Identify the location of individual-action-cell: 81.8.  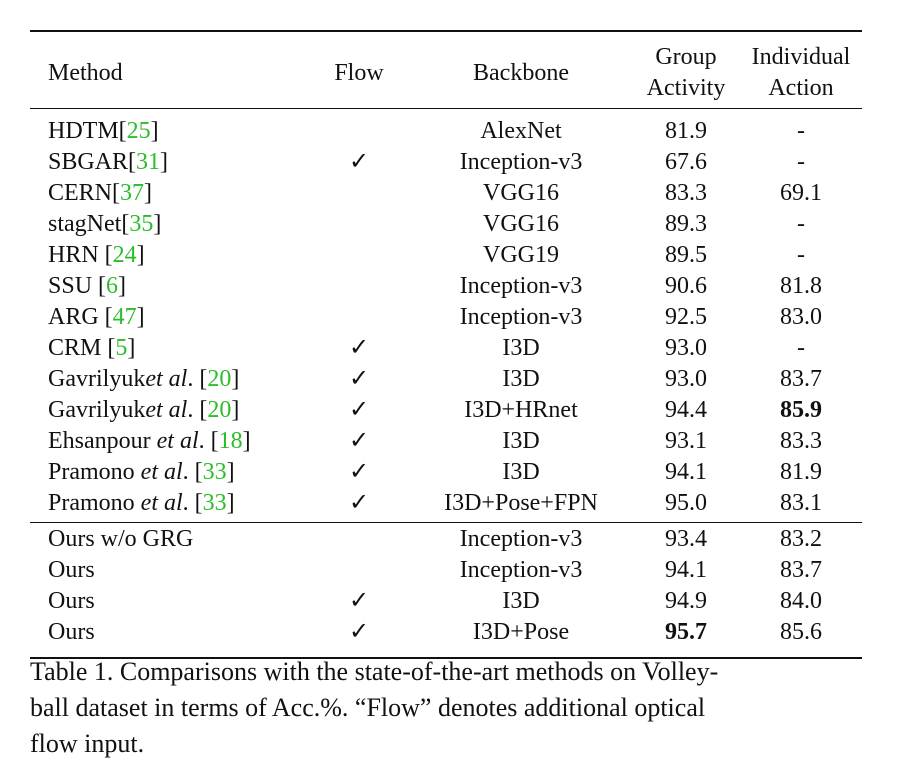
(801, 286).